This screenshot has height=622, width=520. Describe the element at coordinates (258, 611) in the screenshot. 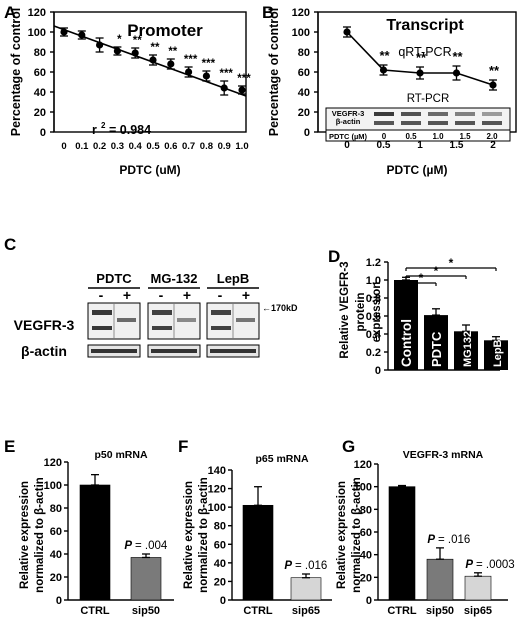

I see `panel-f-x-tick-label: CTRL` at that location.